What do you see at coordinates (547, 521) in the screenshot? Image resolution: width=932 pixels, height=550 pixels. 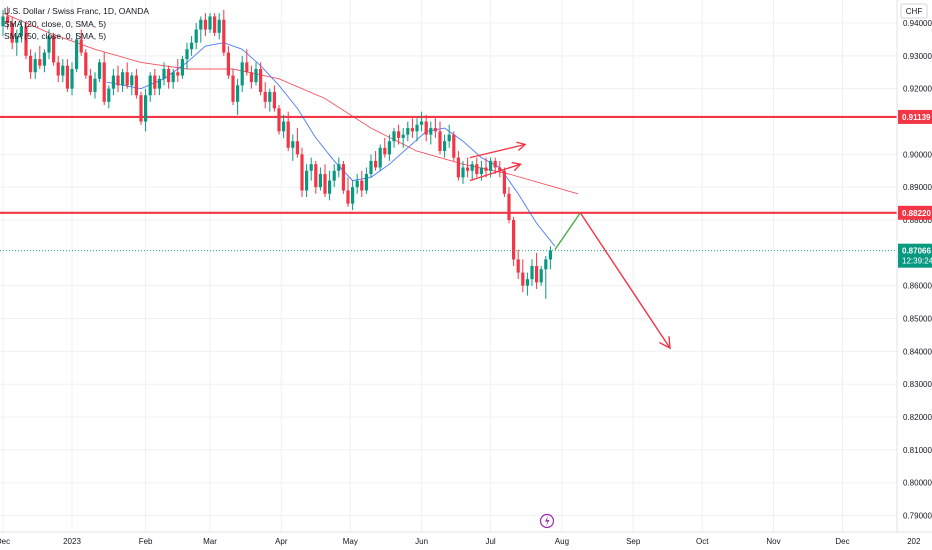 I see `event-marker` at bounding box center [547, 521].